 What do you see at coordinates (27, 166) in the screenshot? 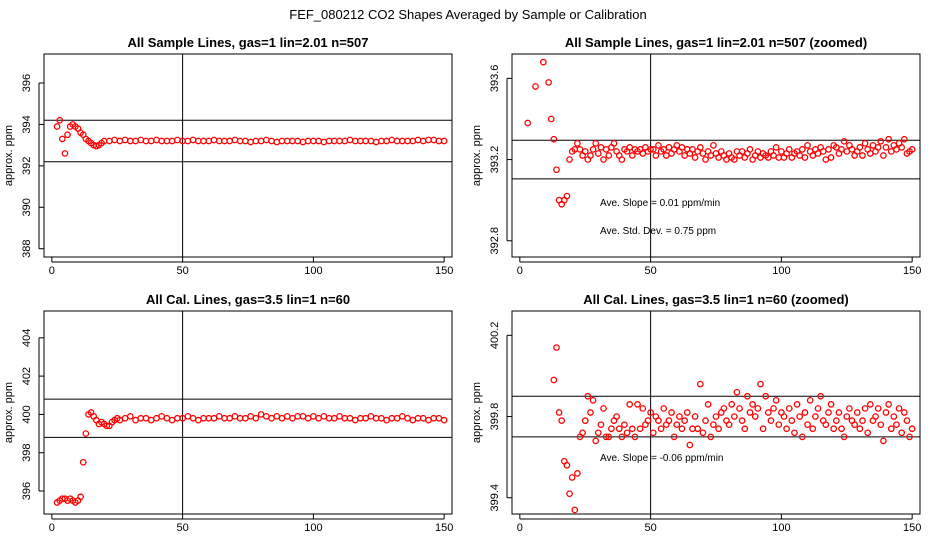
I see `y-tick-label: 392` at bounding box center [27, 166].